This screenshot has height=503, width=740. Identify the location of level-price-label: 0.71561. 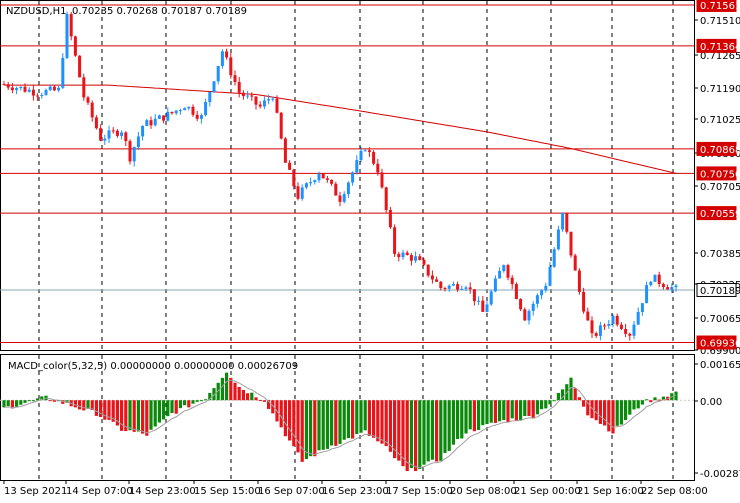
(720, 6).